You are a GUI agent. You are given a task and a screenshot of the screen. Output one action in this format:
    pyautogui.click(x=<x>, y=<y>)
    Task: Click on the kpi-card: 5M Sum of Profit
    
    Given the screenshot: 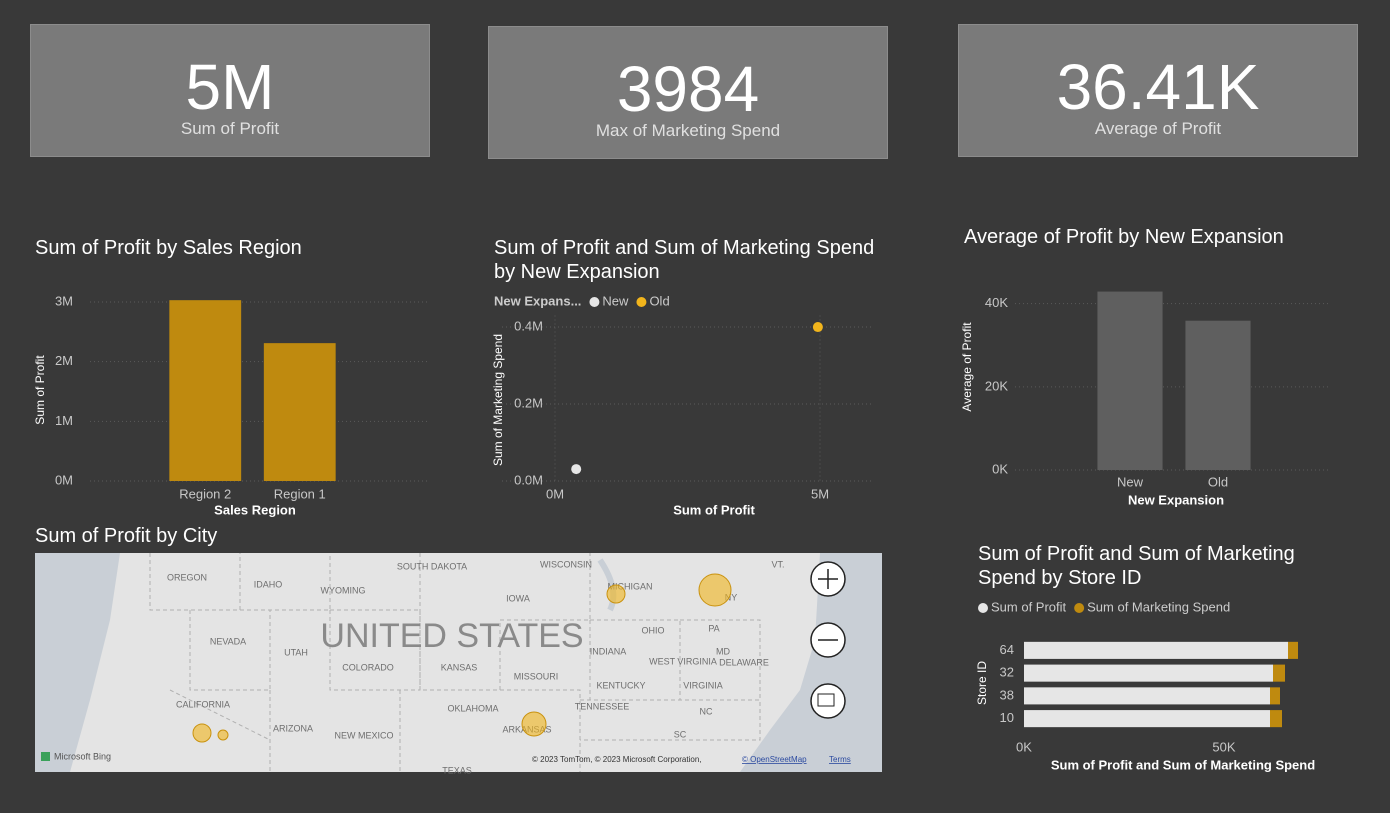 What is the action you would take?
    pyautogui.click(x=230, y=90)
    